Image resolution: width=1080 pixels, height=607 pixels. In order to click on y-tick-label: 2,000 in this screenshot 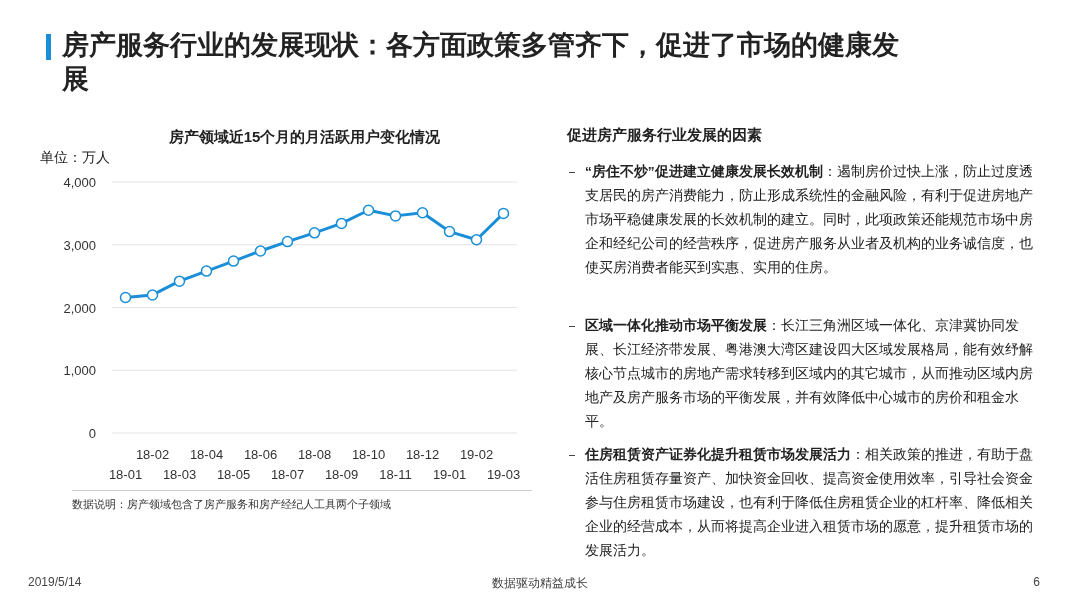, I will do `click(79, 308)`.